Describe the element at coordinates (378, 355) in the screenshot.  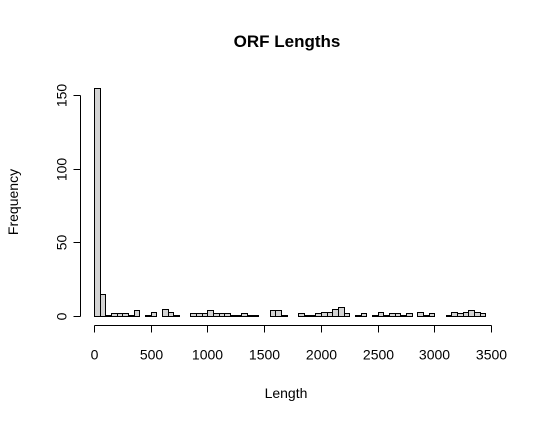
I see `x-tick-label: 2500` at that location.